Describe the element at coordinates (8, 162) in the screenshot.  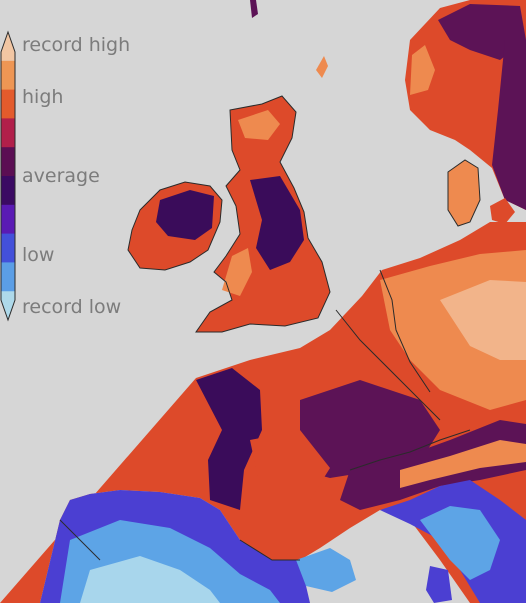
I see `legend-bin-above-average` at that location.